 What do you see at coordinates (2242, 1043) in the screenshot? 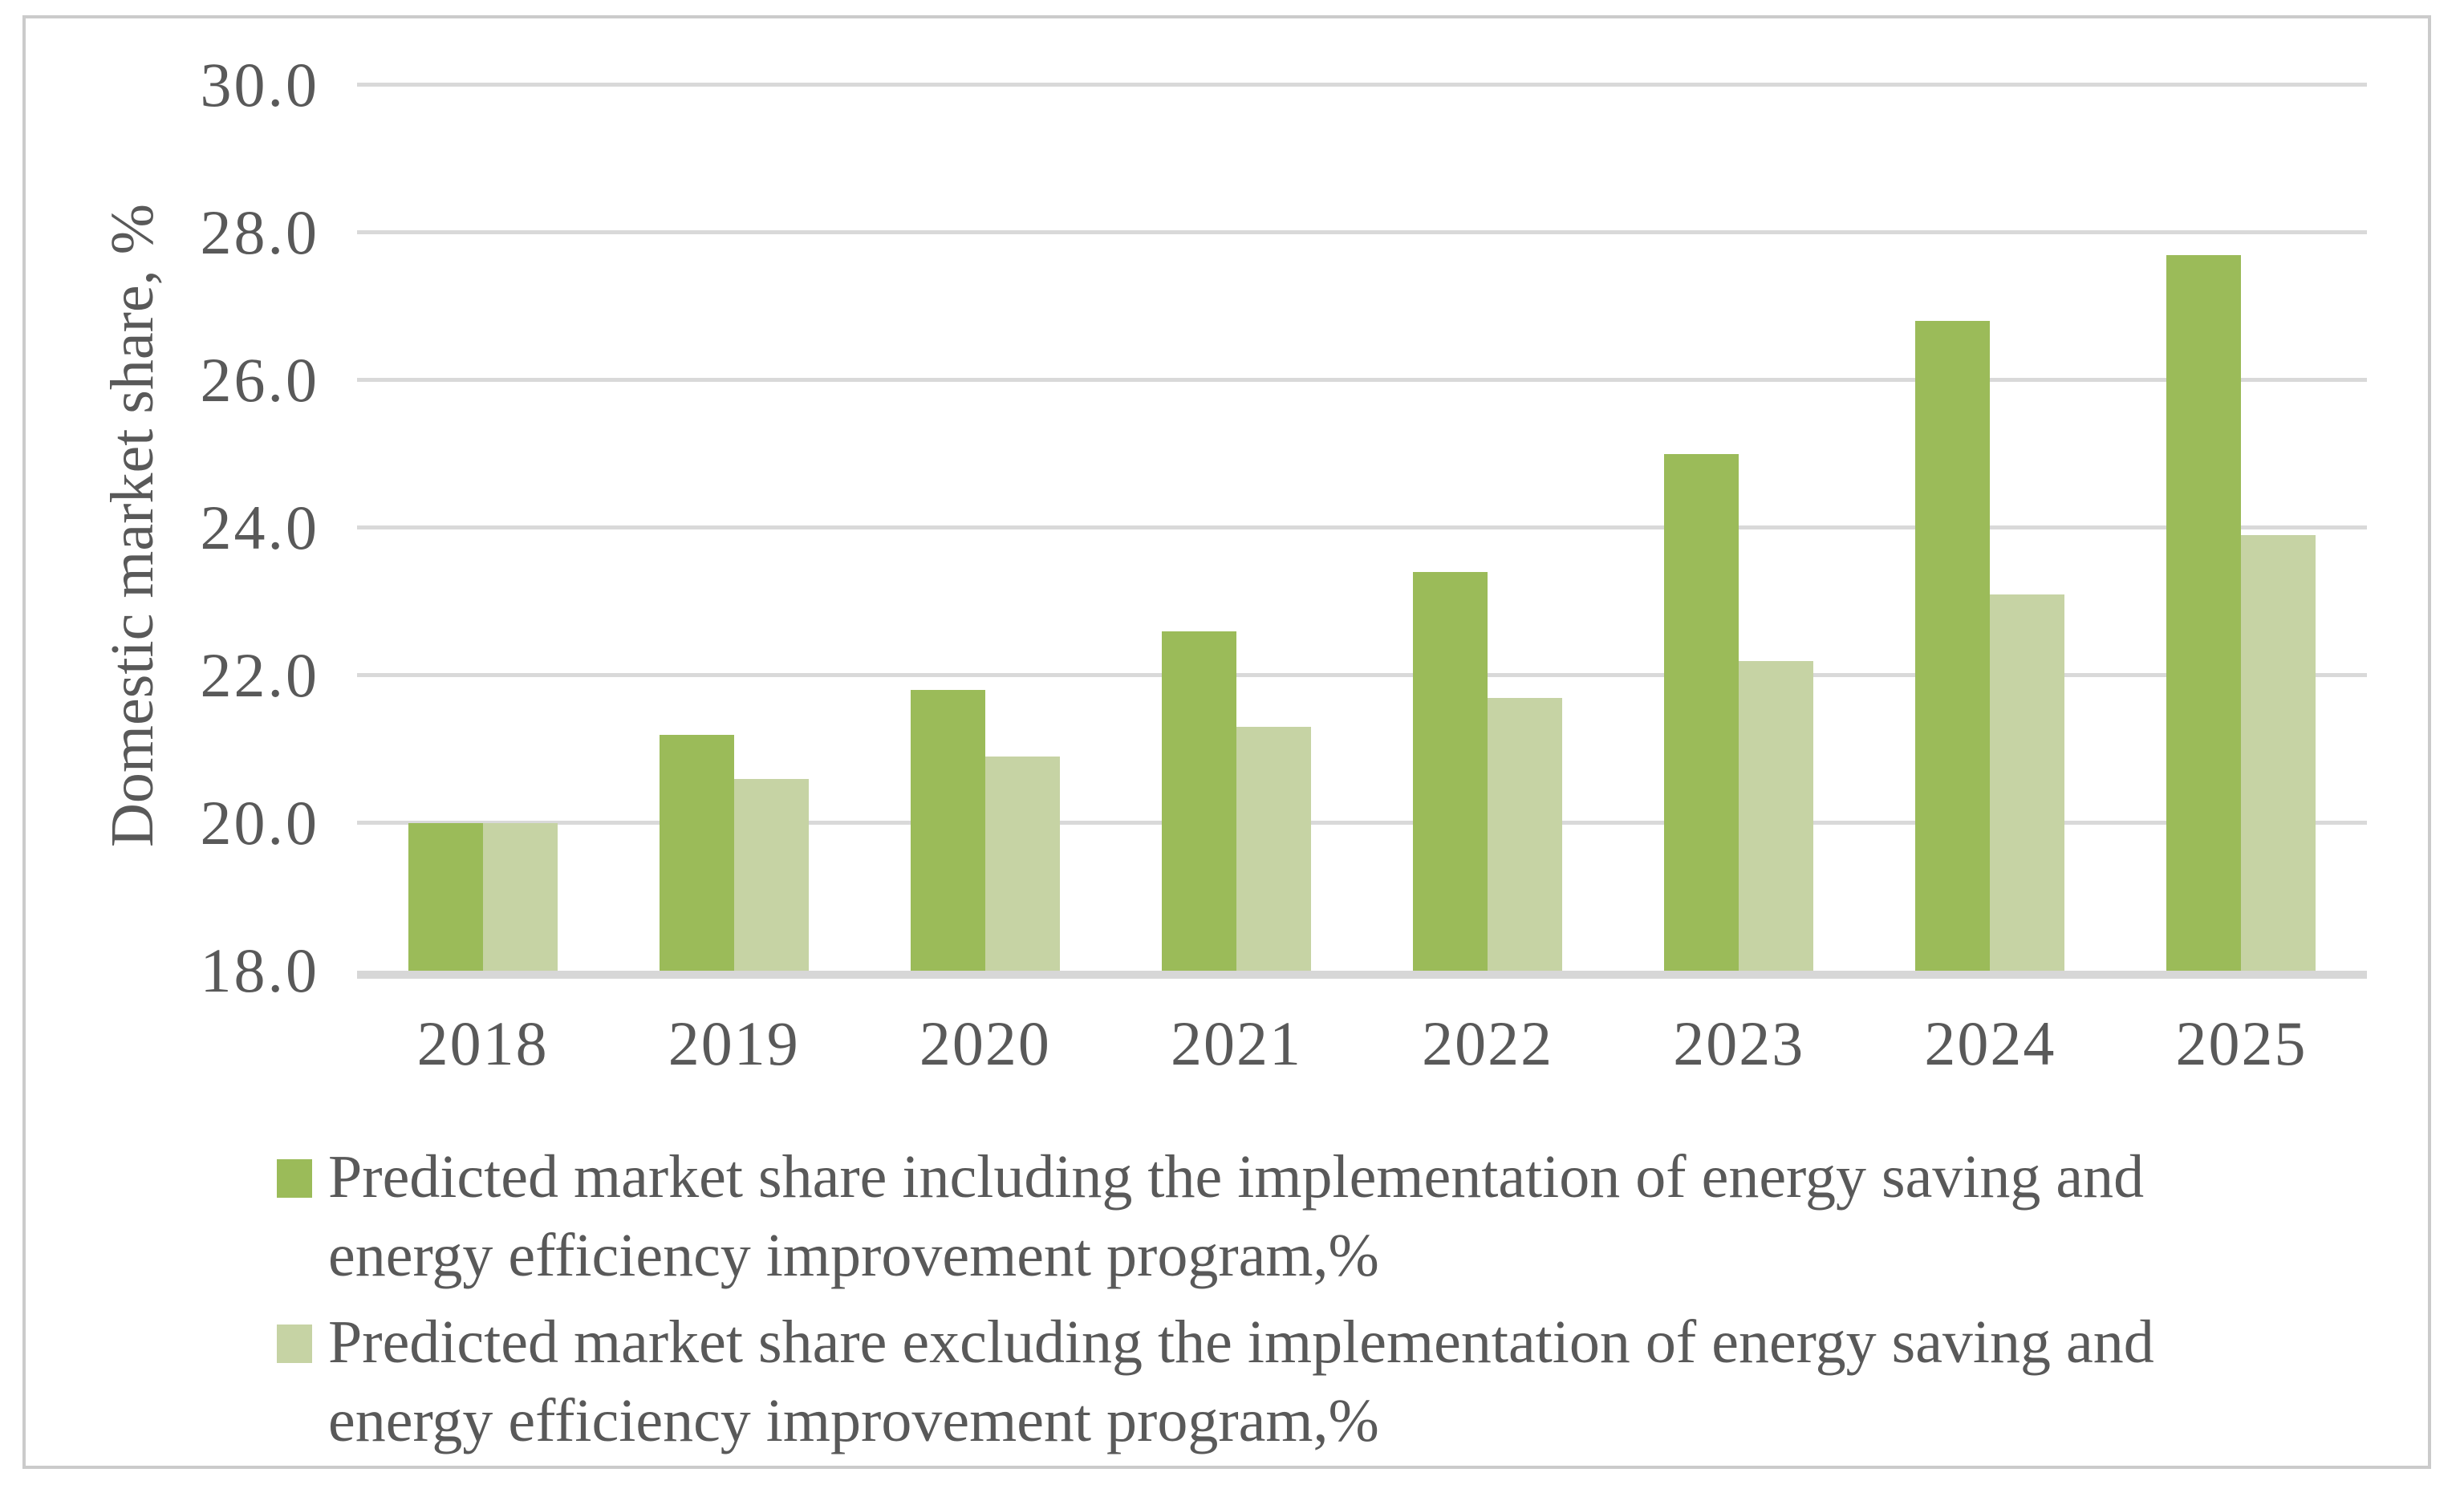
I see `x-label-2025: 2025` at bounding box center [2242, 1043].